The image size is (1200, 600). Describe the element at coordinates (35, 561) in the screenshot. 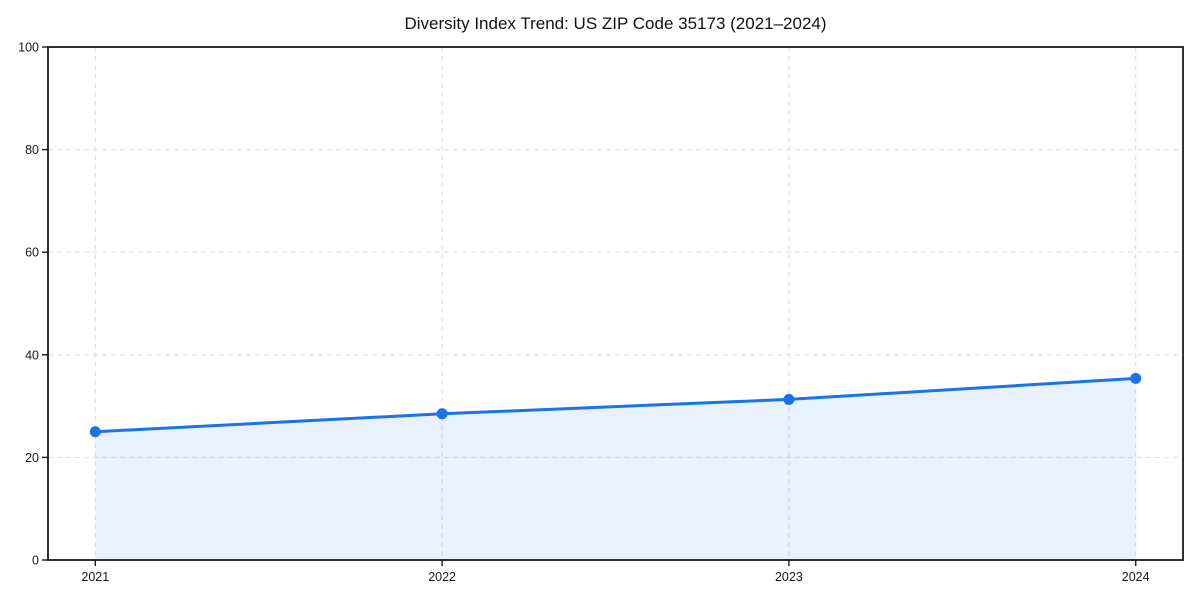

I see `y-tick-label: 0` at that location.